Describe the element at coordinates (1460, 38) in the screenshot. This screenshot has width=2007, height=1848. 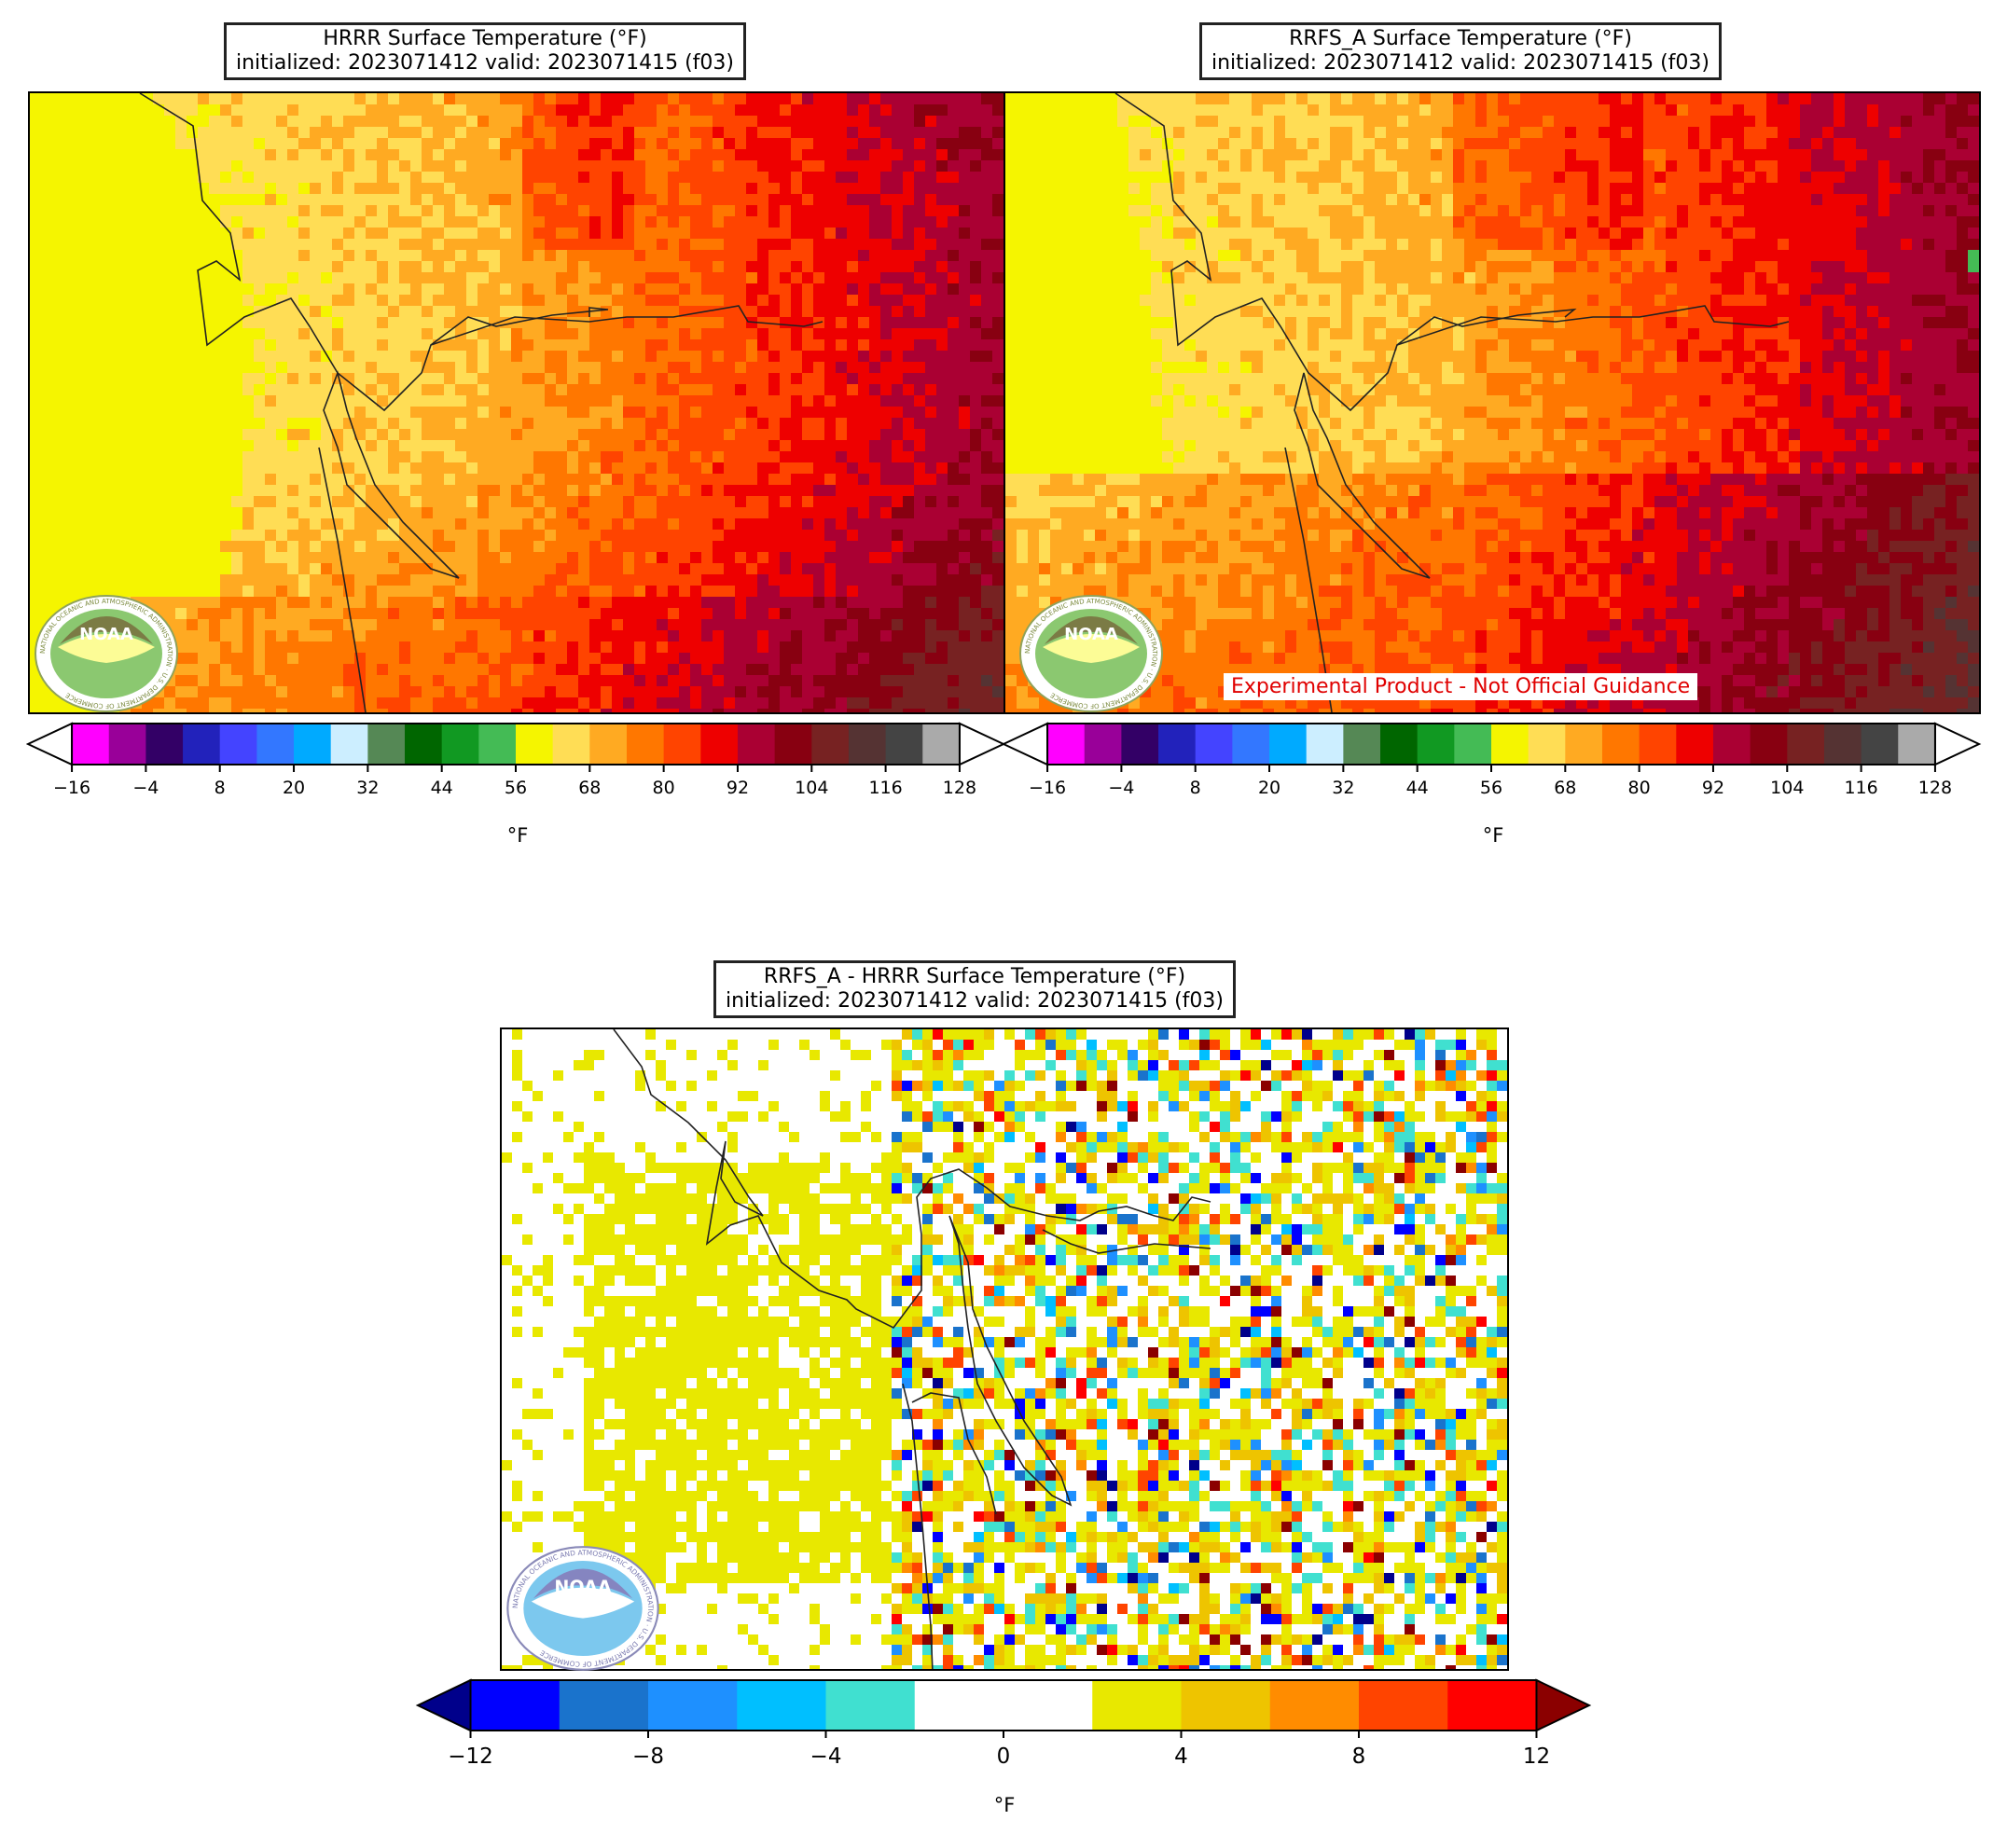
I see `rrfs-title-line1: RRFS_A Surface Temperature (°F)` at that location.